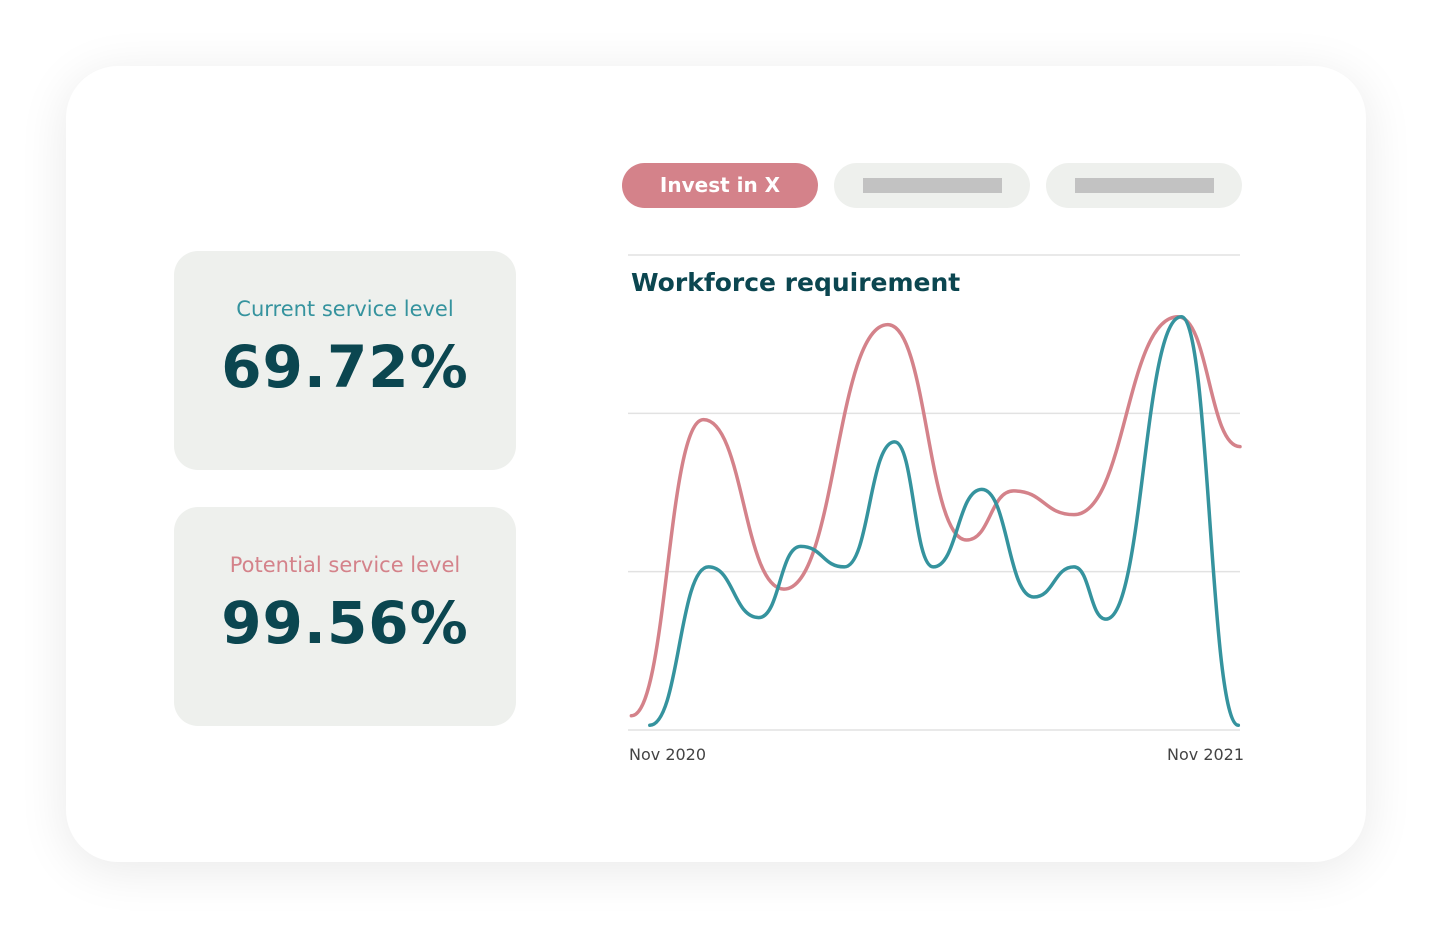  What do you see at coordinates (796, 282) in the screenshot?
I see `chart-title: Workforce requirement` at bounding box center [796, 282].